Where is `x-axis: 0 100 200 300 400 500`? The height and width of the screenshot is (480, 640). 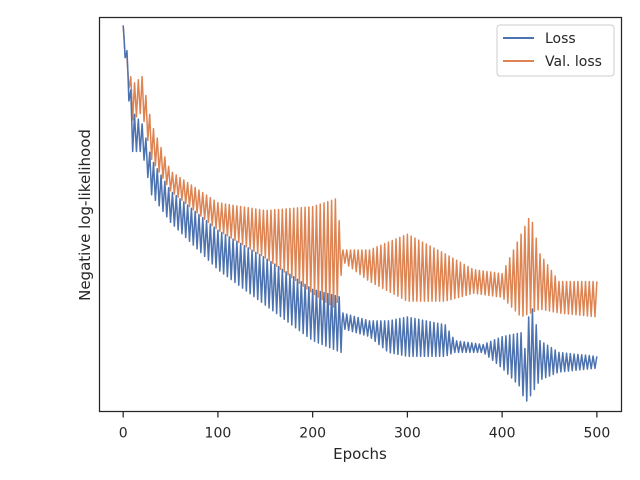 x-axis: 0 100 200 300 400 500 is located at coordinates (365, 426).